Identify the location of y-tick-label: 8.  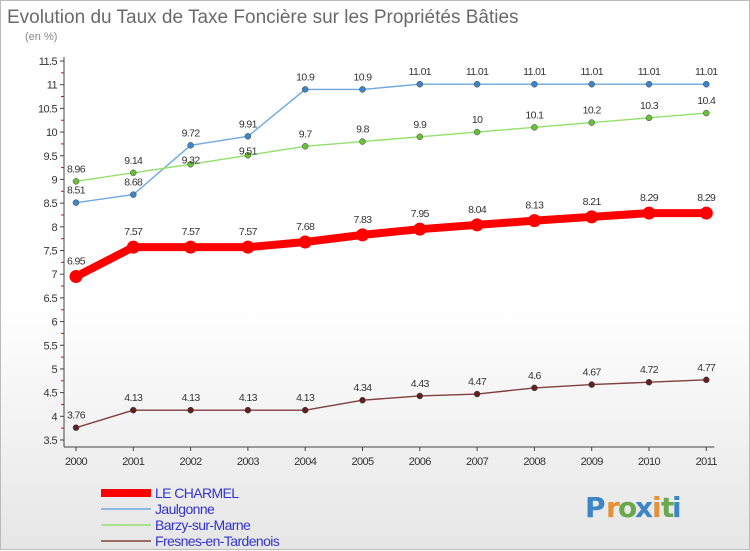
(54, 228).